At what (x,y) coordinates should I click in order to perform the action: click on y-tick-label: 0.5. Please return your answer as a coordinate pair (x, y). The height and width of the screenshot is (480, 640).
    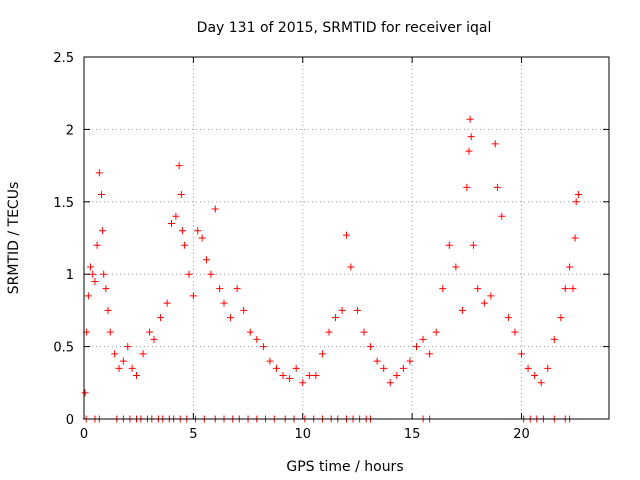
    Looking at the image, I should click on (63, 348).